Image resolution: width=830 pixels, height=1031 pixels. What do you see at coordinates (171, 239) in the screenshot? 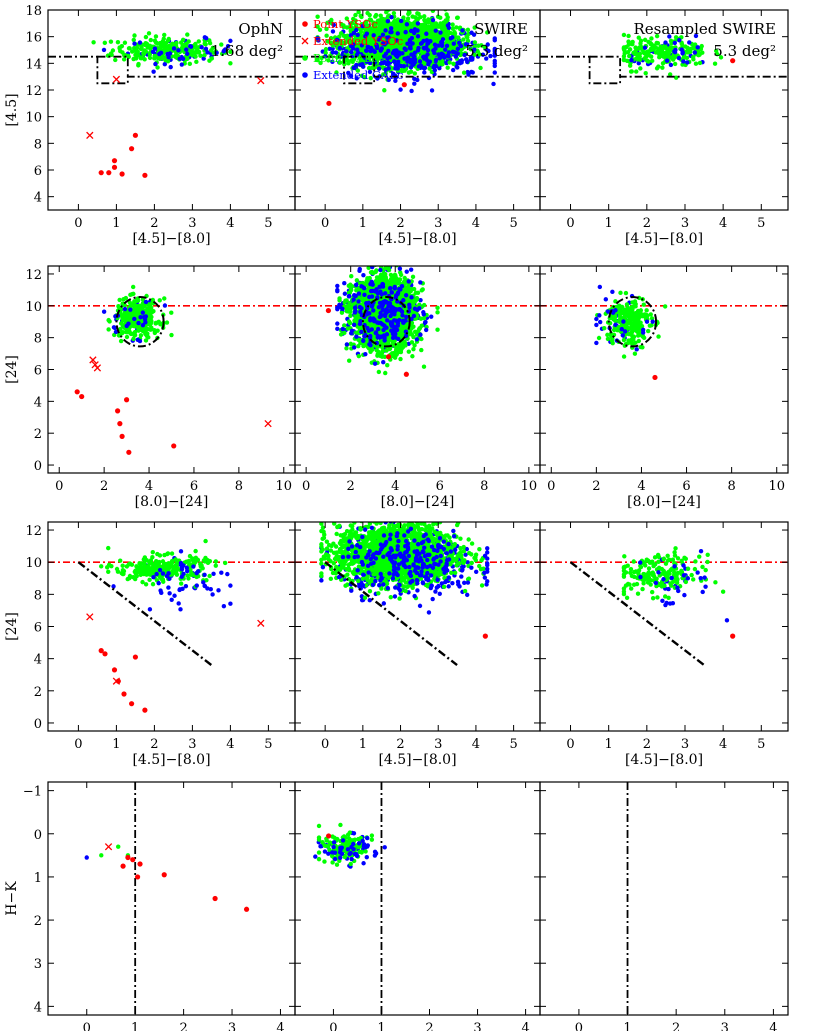
I see `x-axis-label: [4.5]−[8.0]` at bounding box center [171, 239].